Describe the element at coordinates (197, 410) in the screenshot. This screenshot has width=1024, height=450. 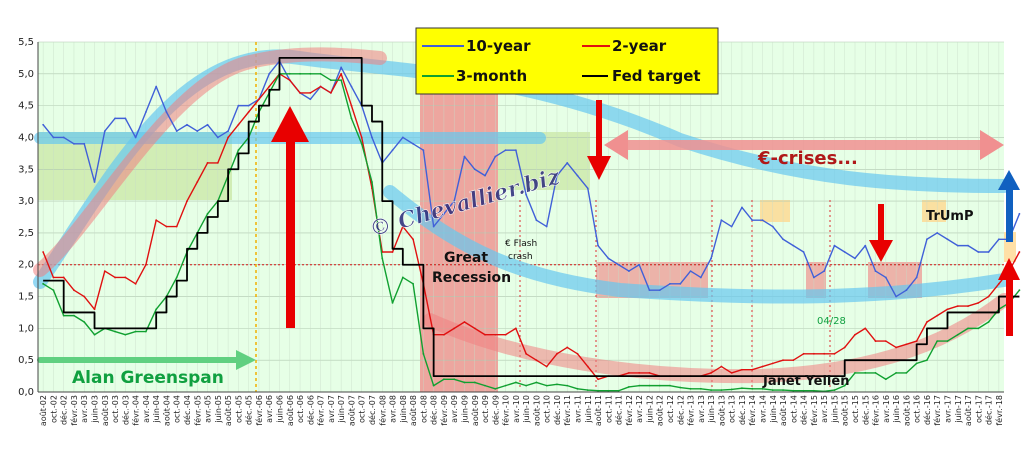
I see `x-tick-label: févr.-05` at that location.